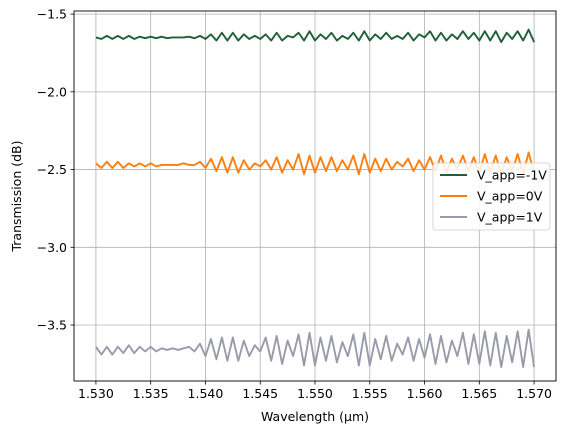 The height and width of the screenshot is (435, 578). I want to click on x-tick-label: 1.570, so click(534, 393).